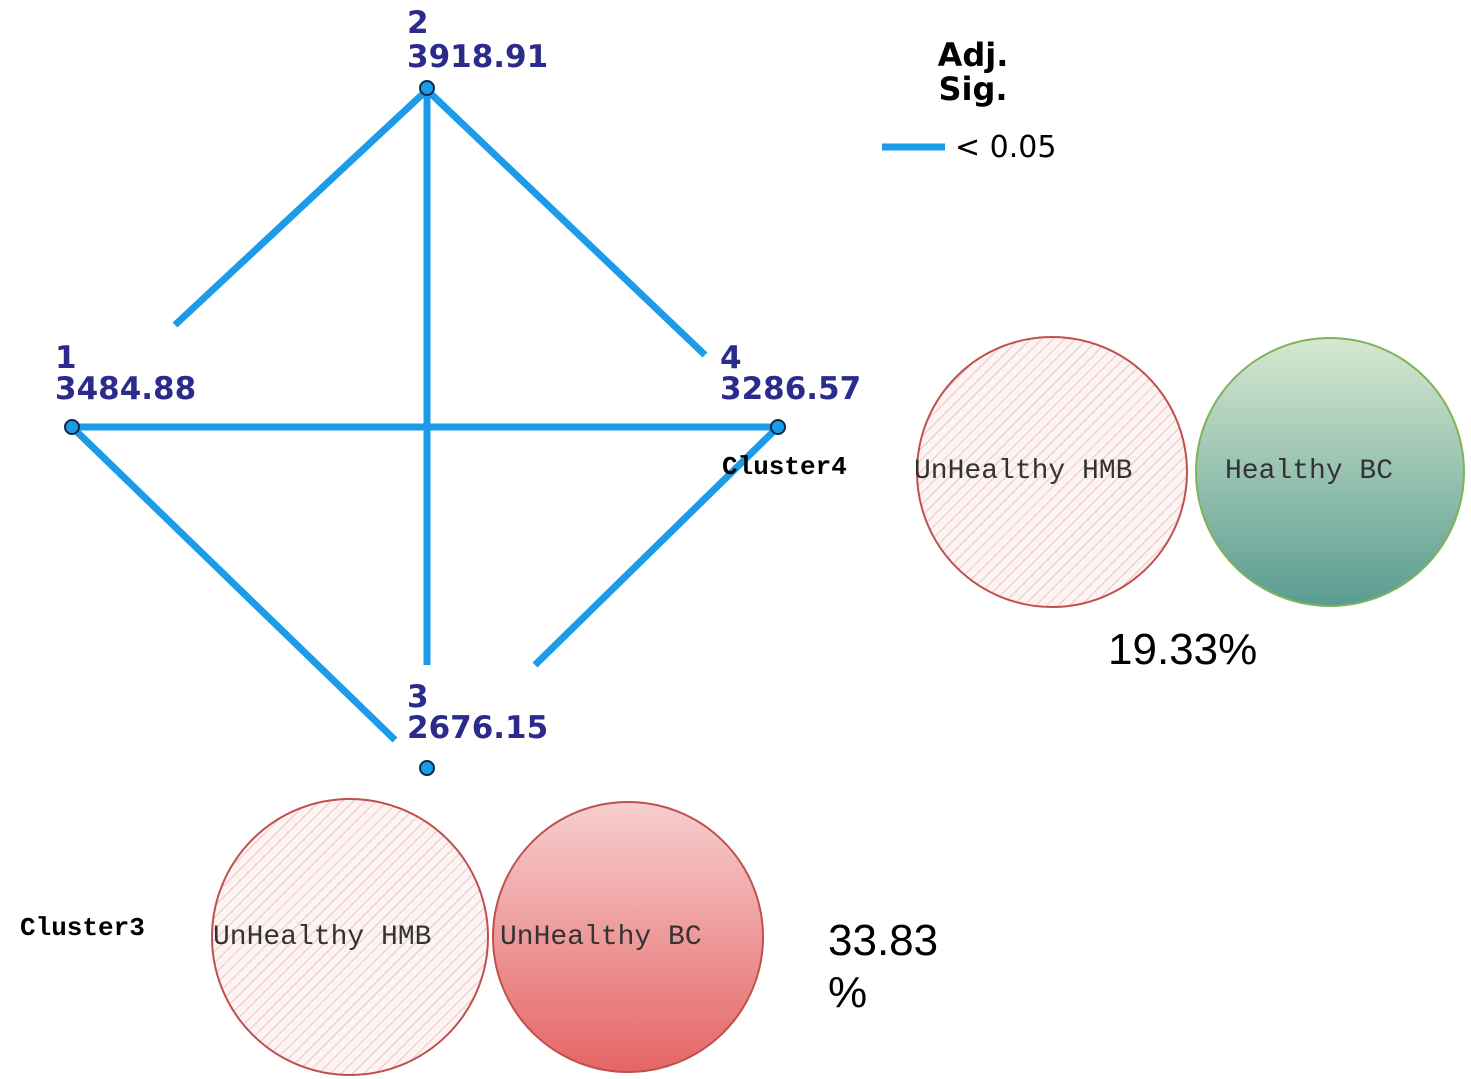 Image resolution: width=1471 pixels, height=1079 pixels. I want to click on node-id: 2, so click(418, 23).